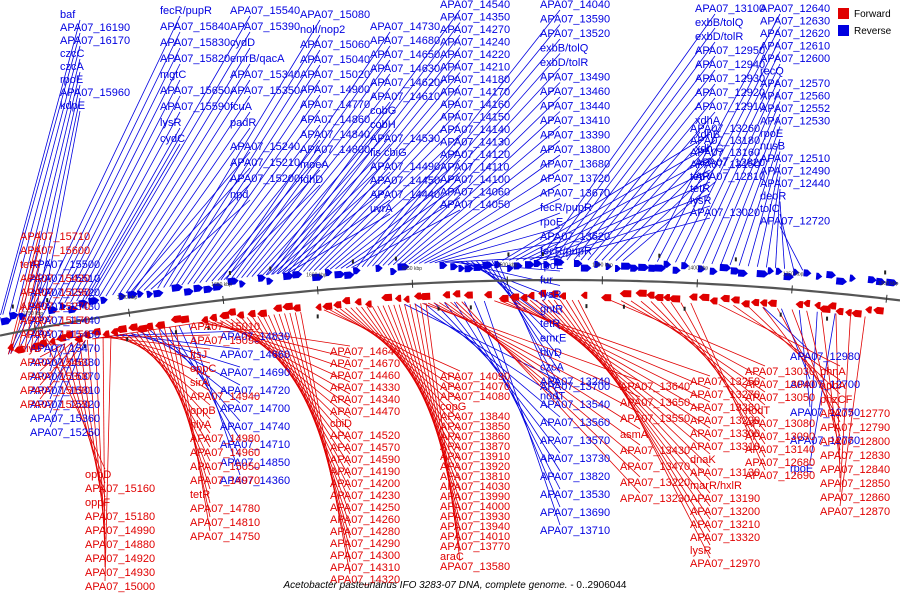 The height and width of the screenshot is (600, 900). I want to click on gene-label: APA07_14810, so click(225, 523).